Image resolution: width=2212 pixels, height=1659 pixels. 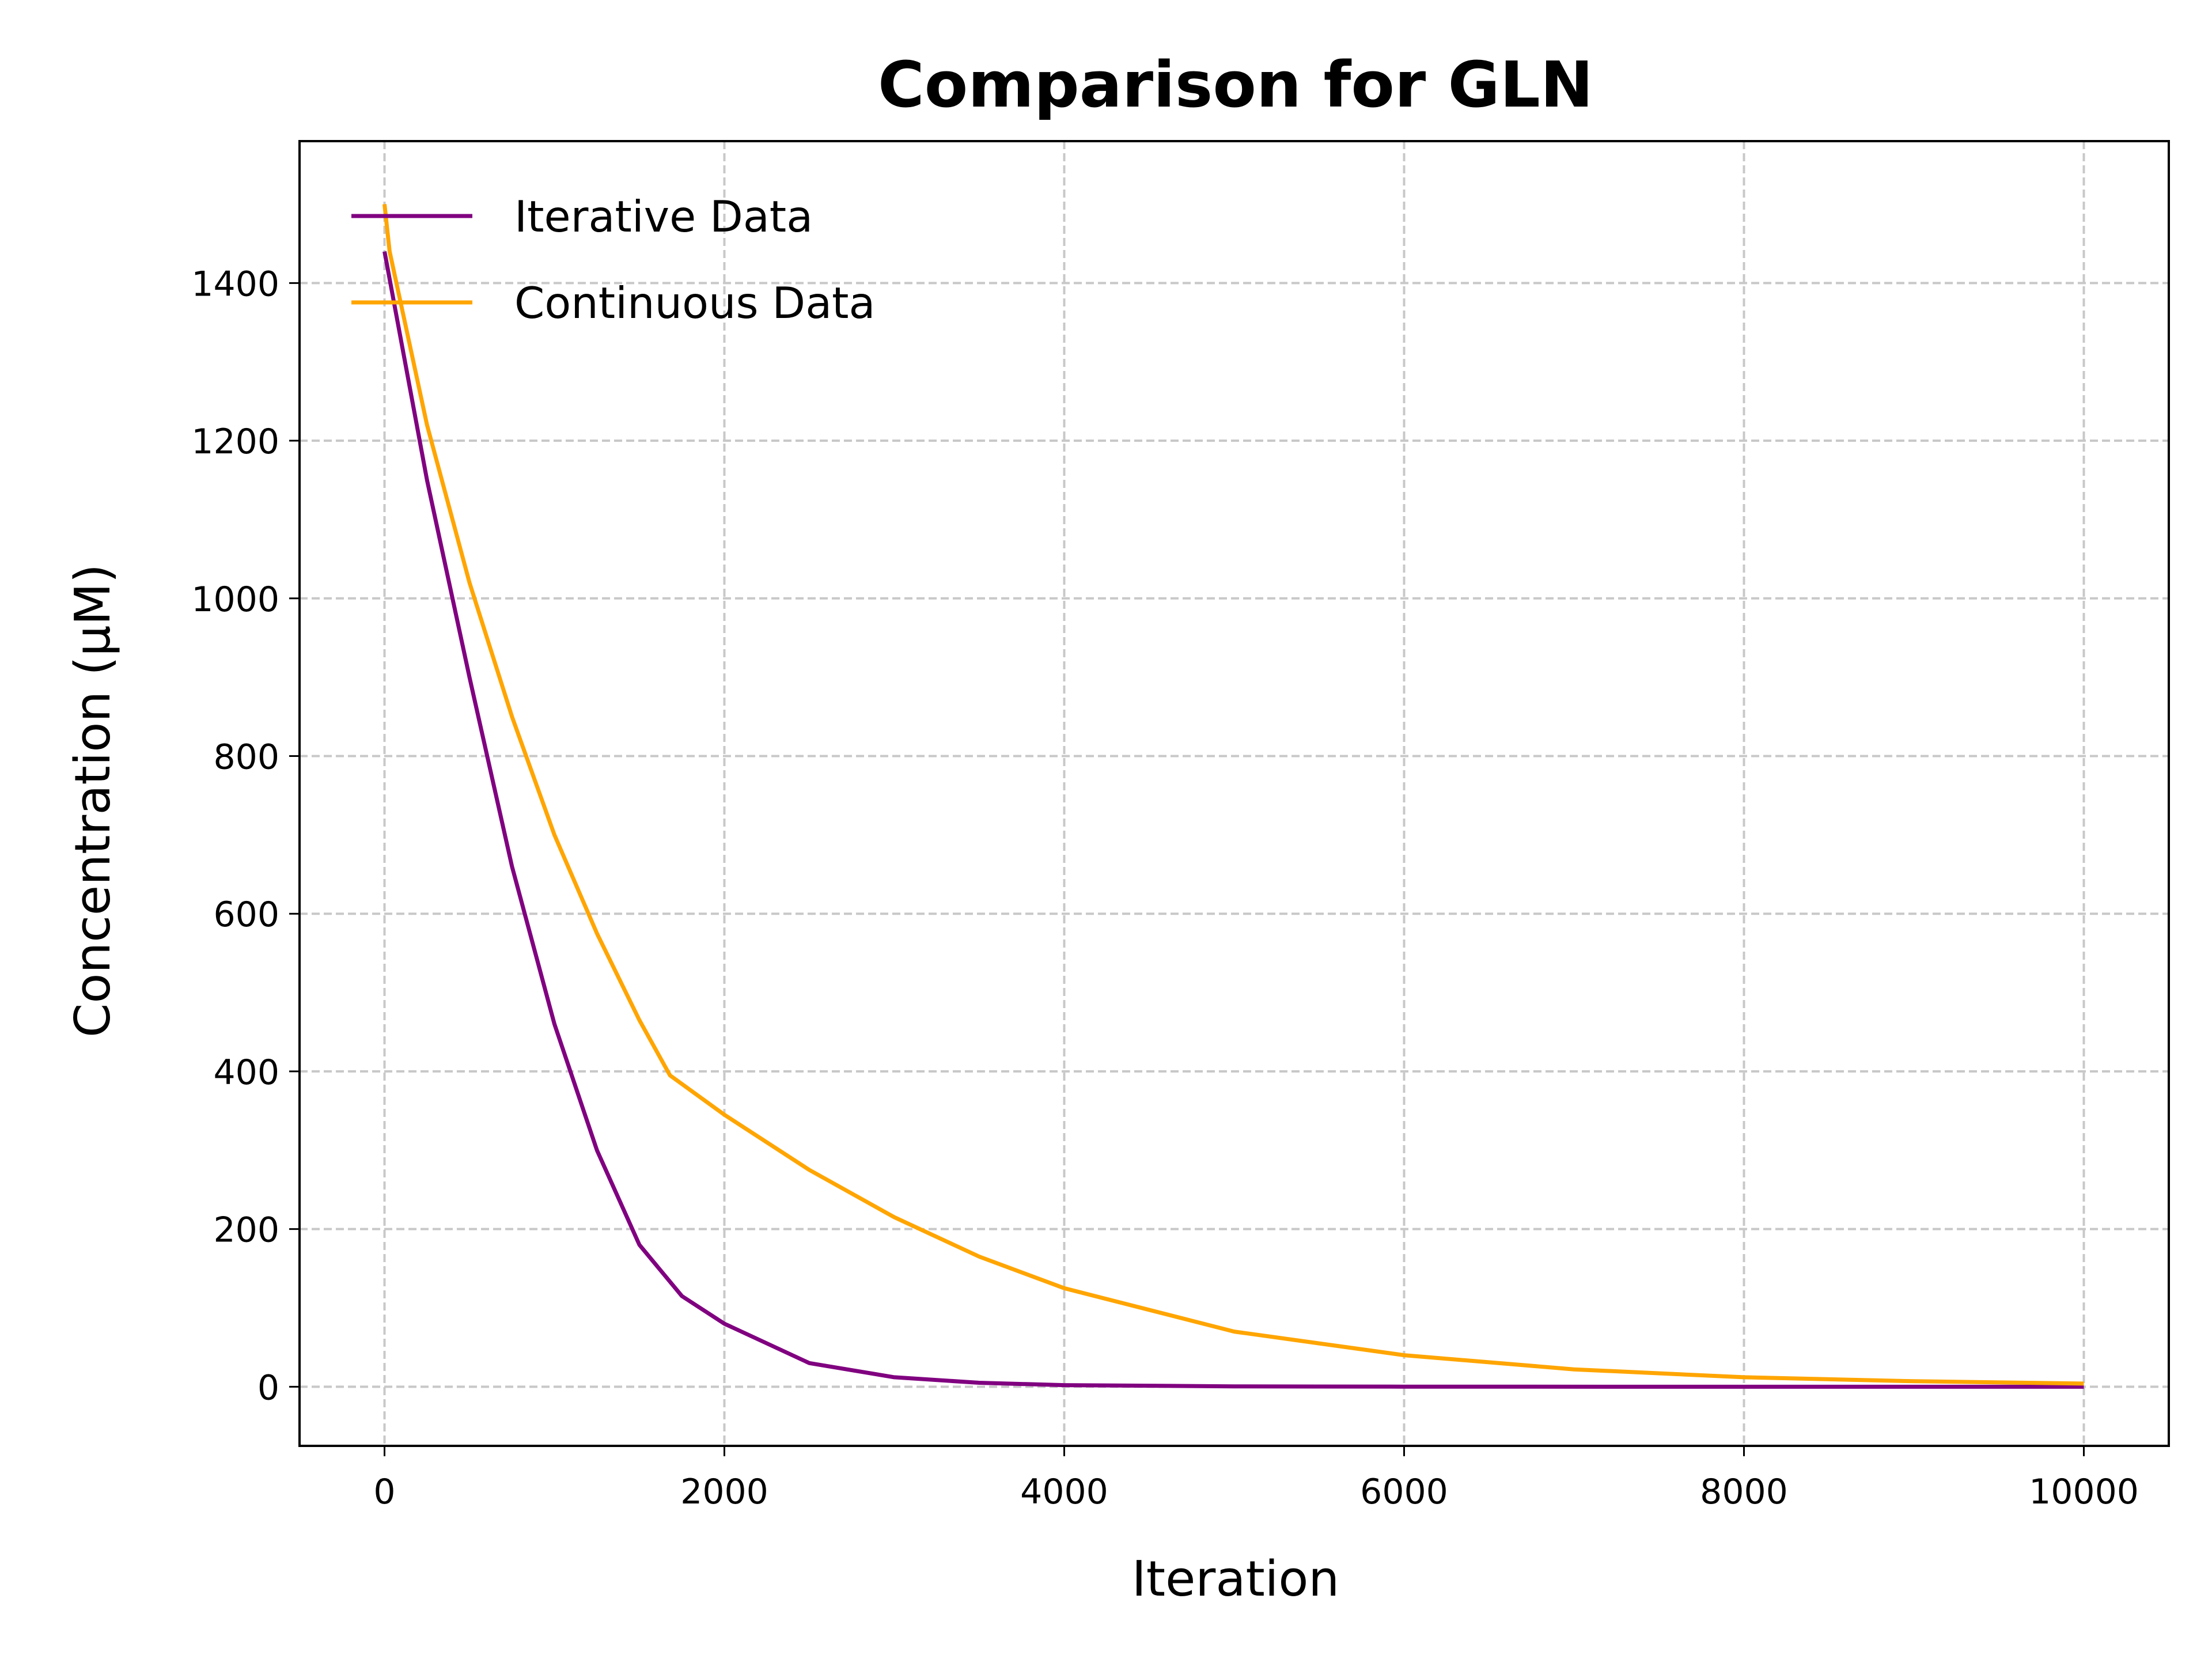 What do you see at coordinates (384, 1492) in the screenshot?
I see `x-tick-label: 0` at bounding box center [384, 1492].